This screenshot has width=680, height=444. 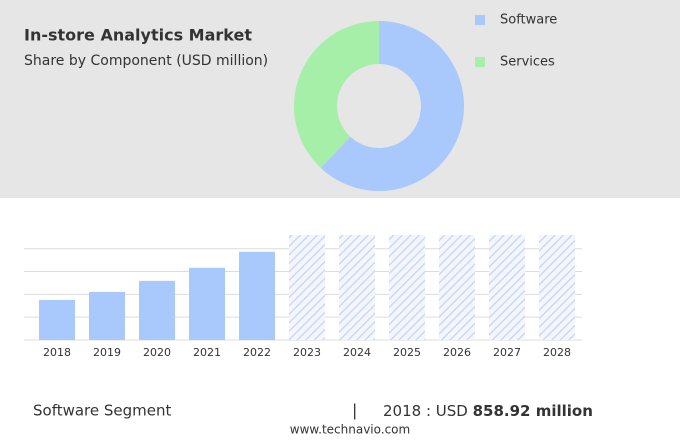 I want to click on x-tick-label: 2024, so click(x=357, y=352).